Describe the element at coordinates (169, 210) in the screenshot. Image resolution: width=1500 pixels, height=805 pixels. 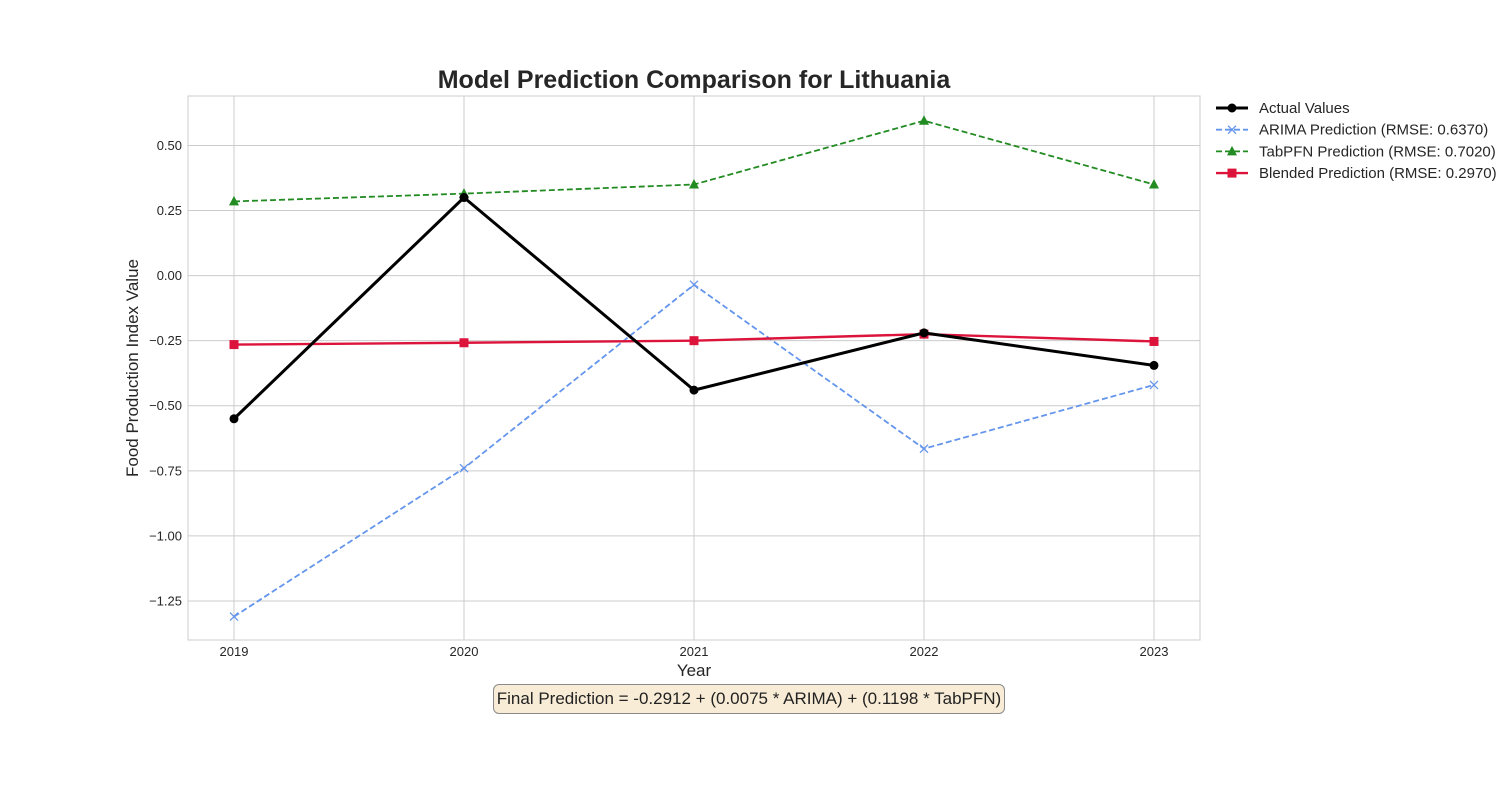
I see `y-tick-label: 0.25` at that location.